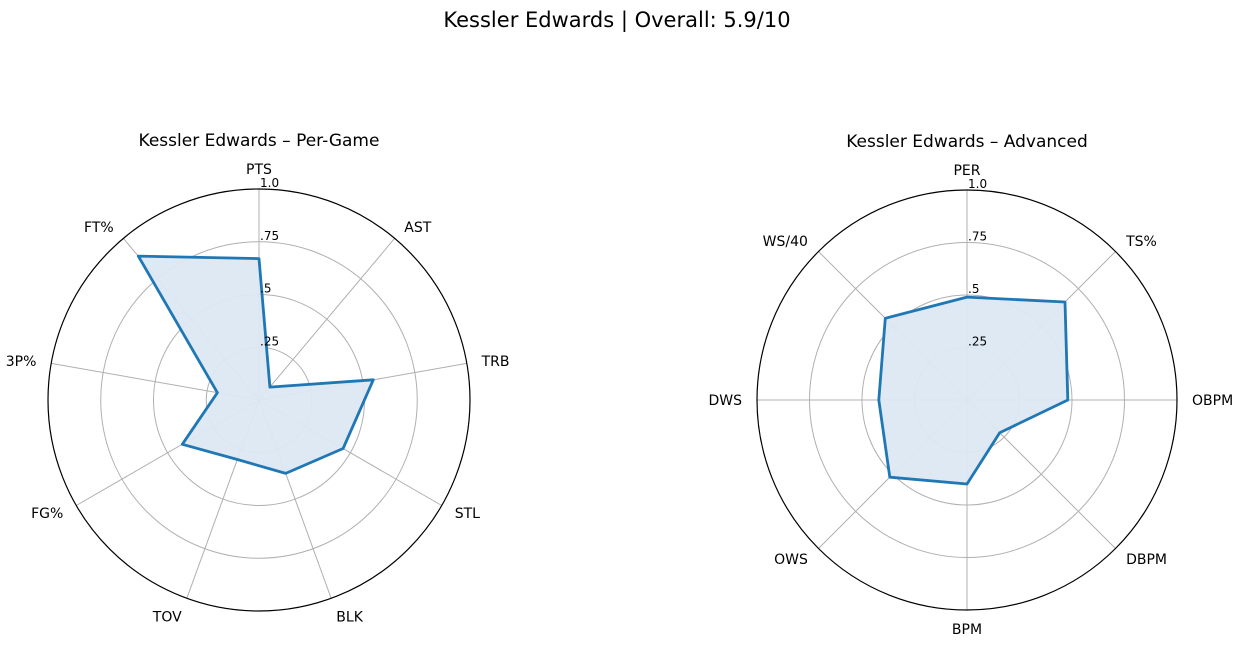 This screenshot has width=1234, height=653. Describe the element at coordinates (259, 170) in the screenshot. I see `category-label-PTS: PTS` at that location.